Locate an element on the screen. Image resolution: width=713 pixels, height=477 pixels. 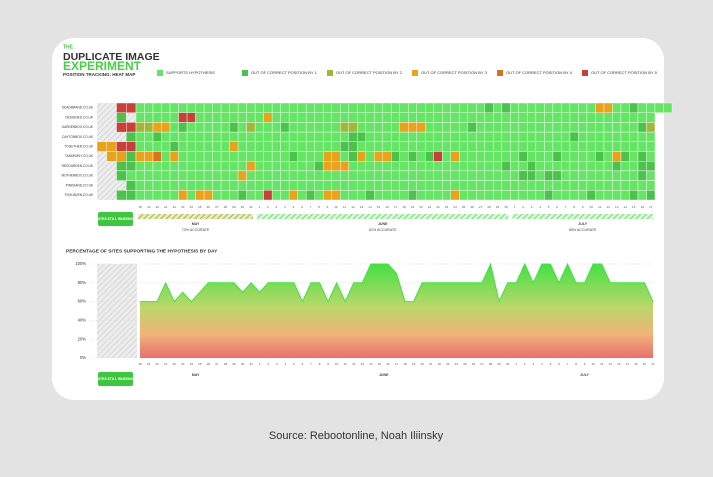
x-tick-label: 12 is located at coordinates (354, 364).